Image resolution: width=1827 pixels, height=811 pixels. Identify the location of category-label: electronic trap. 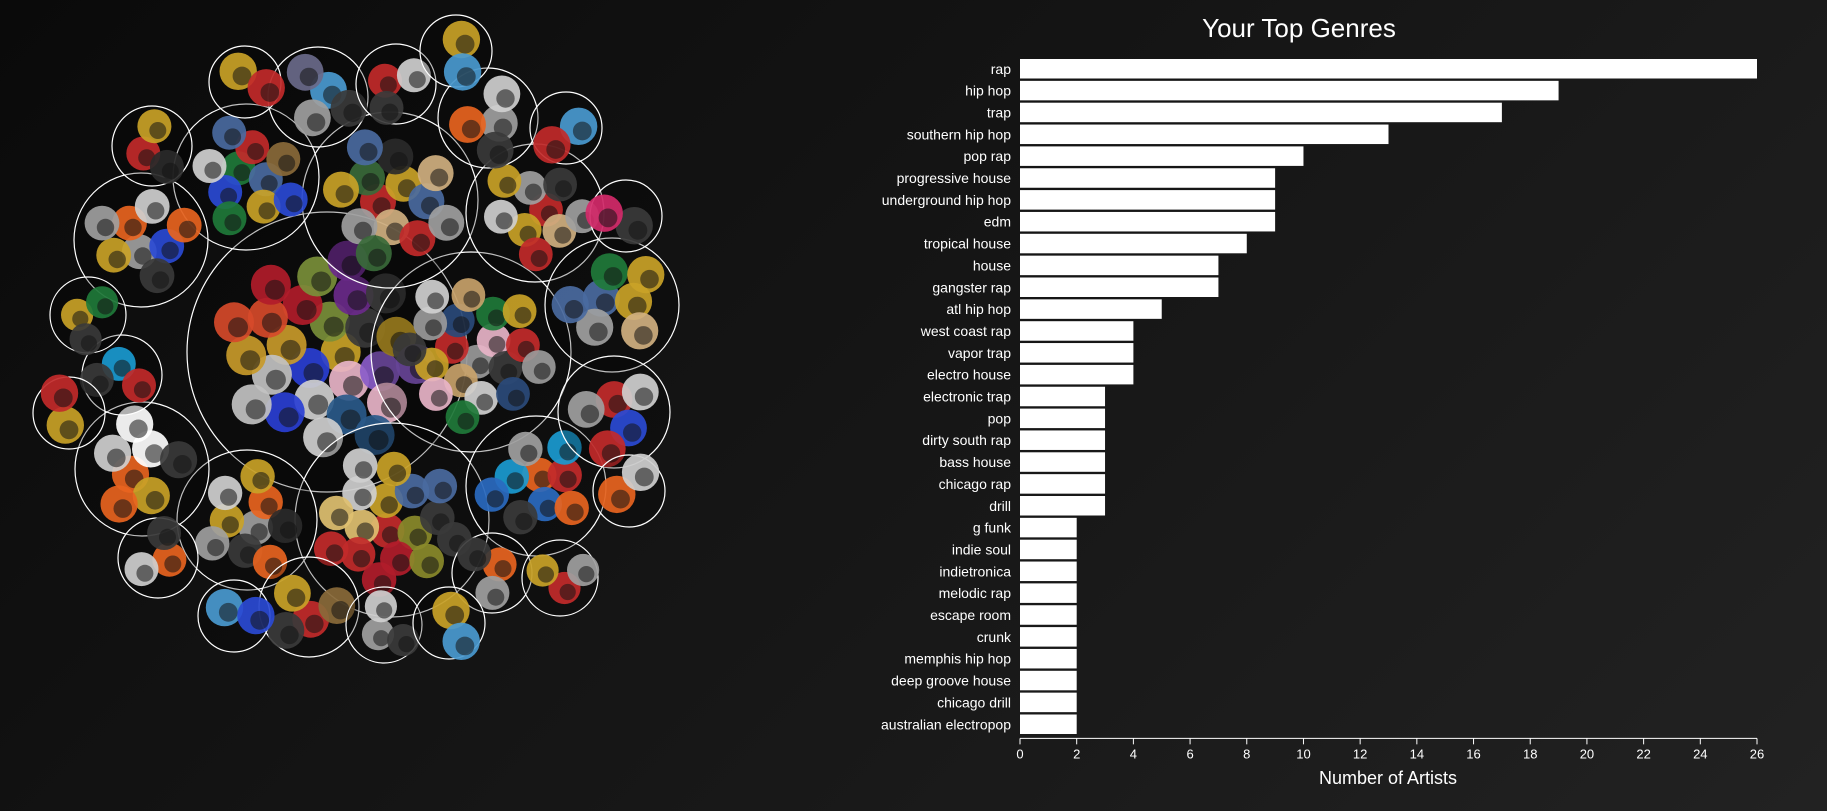
(967, 397).